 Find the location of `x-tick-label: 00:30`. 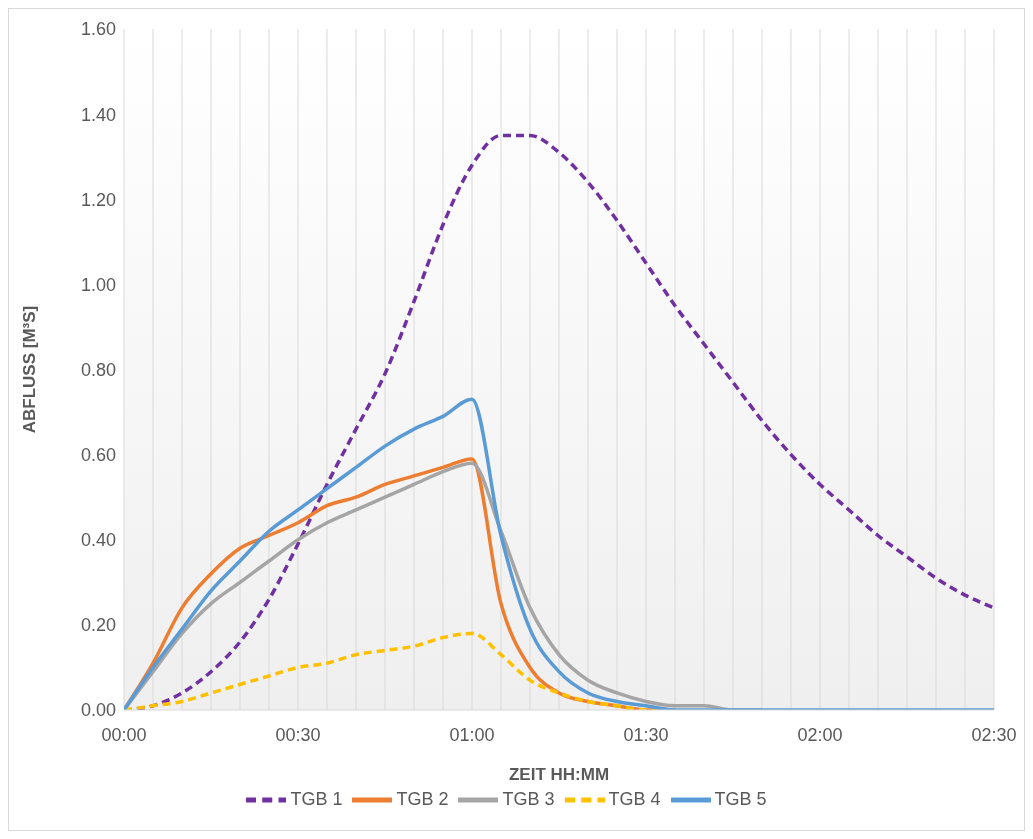

x-tick-label: 00:30 is located at coordinates (298, 734).